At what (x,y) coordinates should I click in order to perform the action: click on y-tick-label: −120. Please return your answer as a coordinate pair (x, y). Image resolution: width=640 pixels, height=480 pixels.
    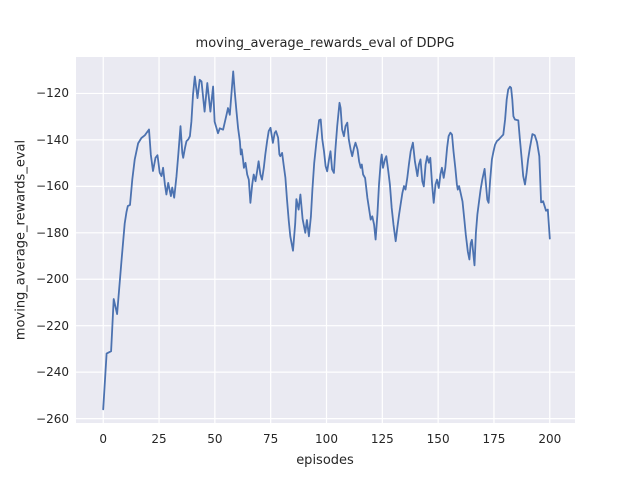
    Looking at the image, I should click on (52, 93).